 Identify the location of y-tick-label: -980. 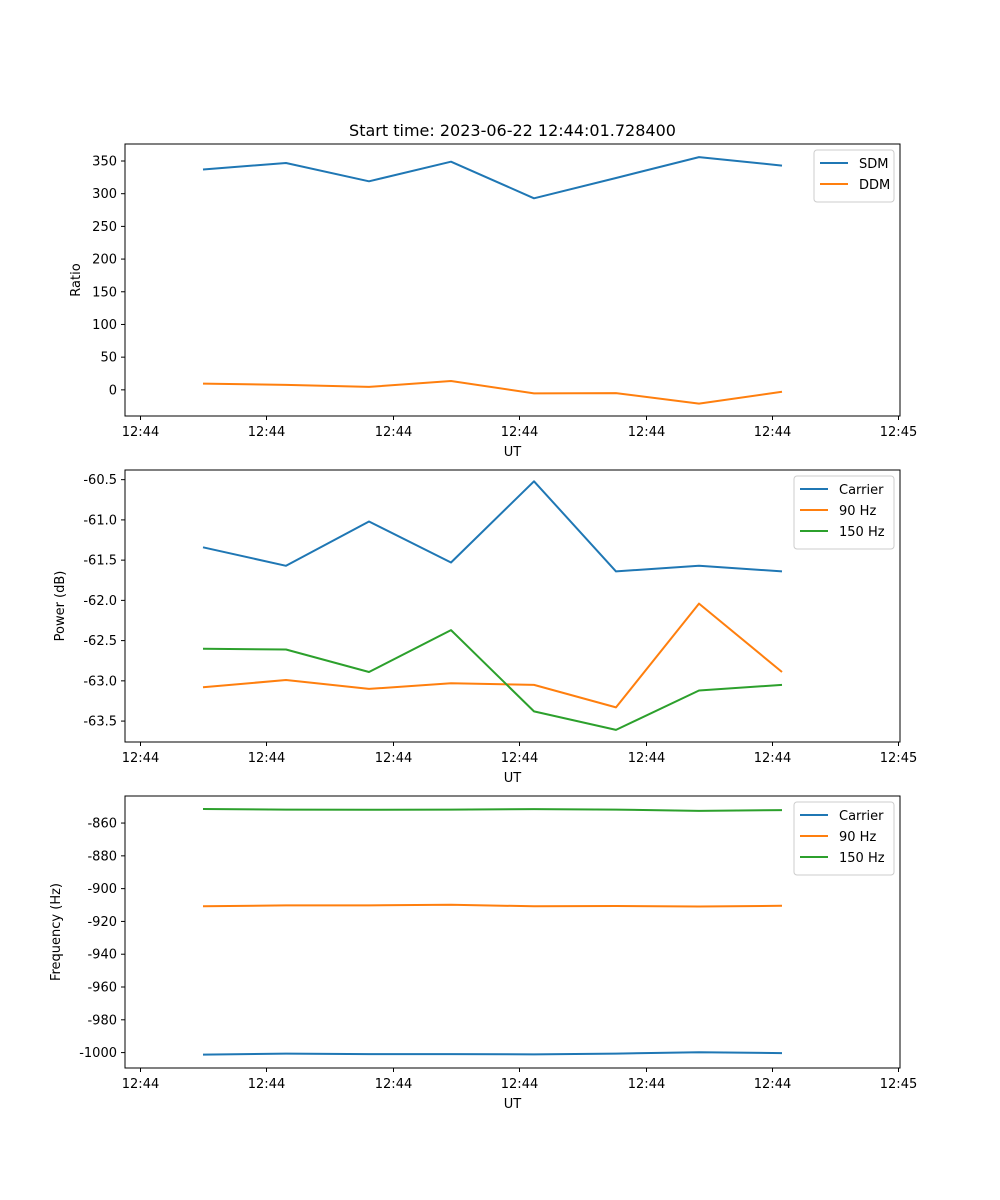
(102, 1020).